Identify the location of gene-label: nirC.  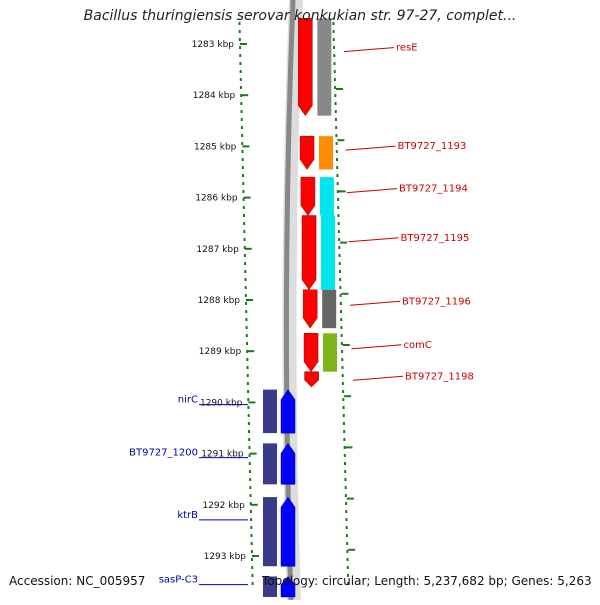
(188, 400).